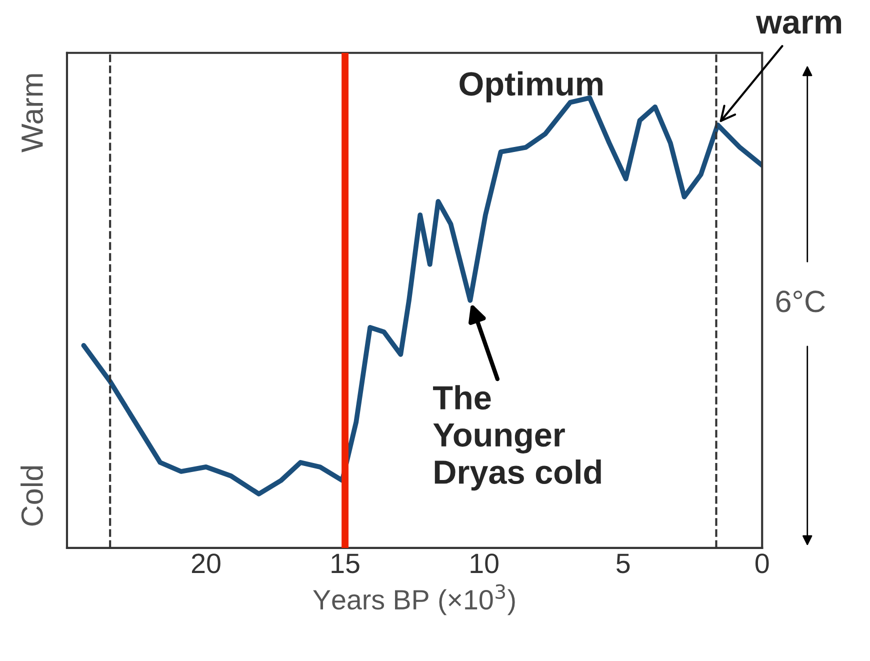 Image resolution: width=870 pixels, height=661 pixels. Describe the element at coordinates (762, 564) in the screenshot. I see `x-tick-label: 0` at that location.